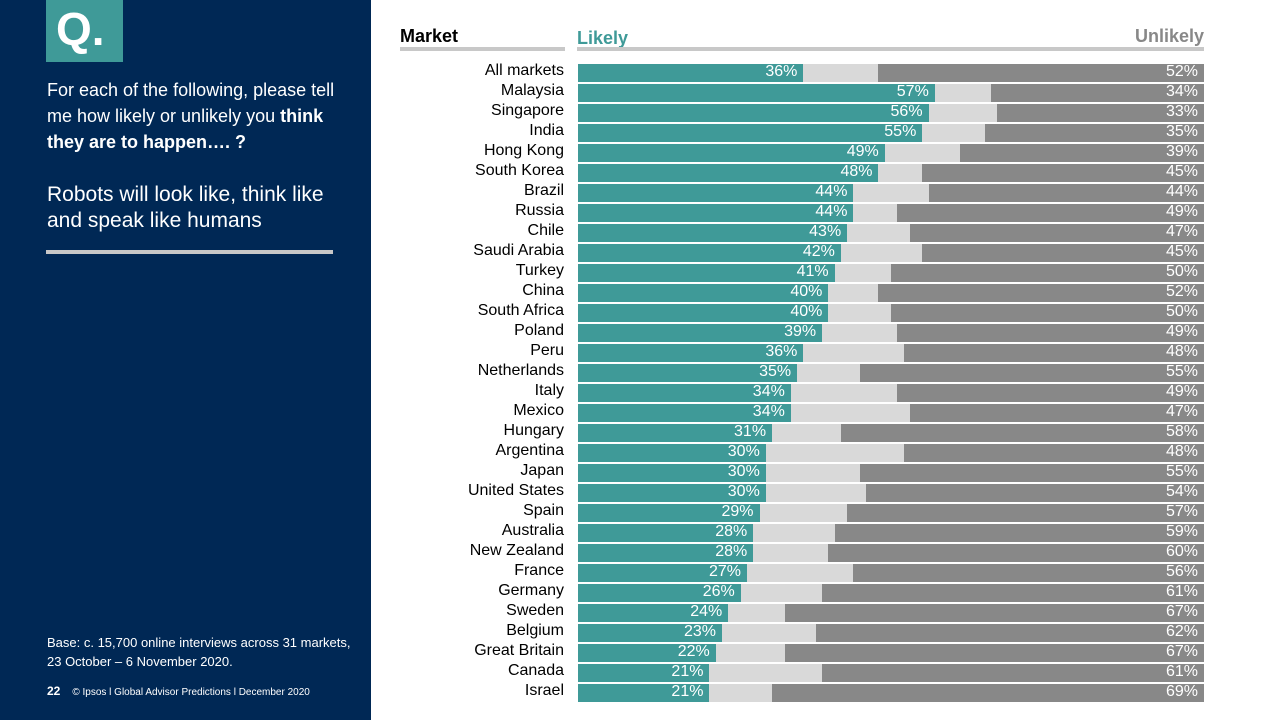 The image size is (1280, 720). What do you see at coordinates (539, 570) in the screenshot?
I see `market-label: France` at bounding box center [539, 570].